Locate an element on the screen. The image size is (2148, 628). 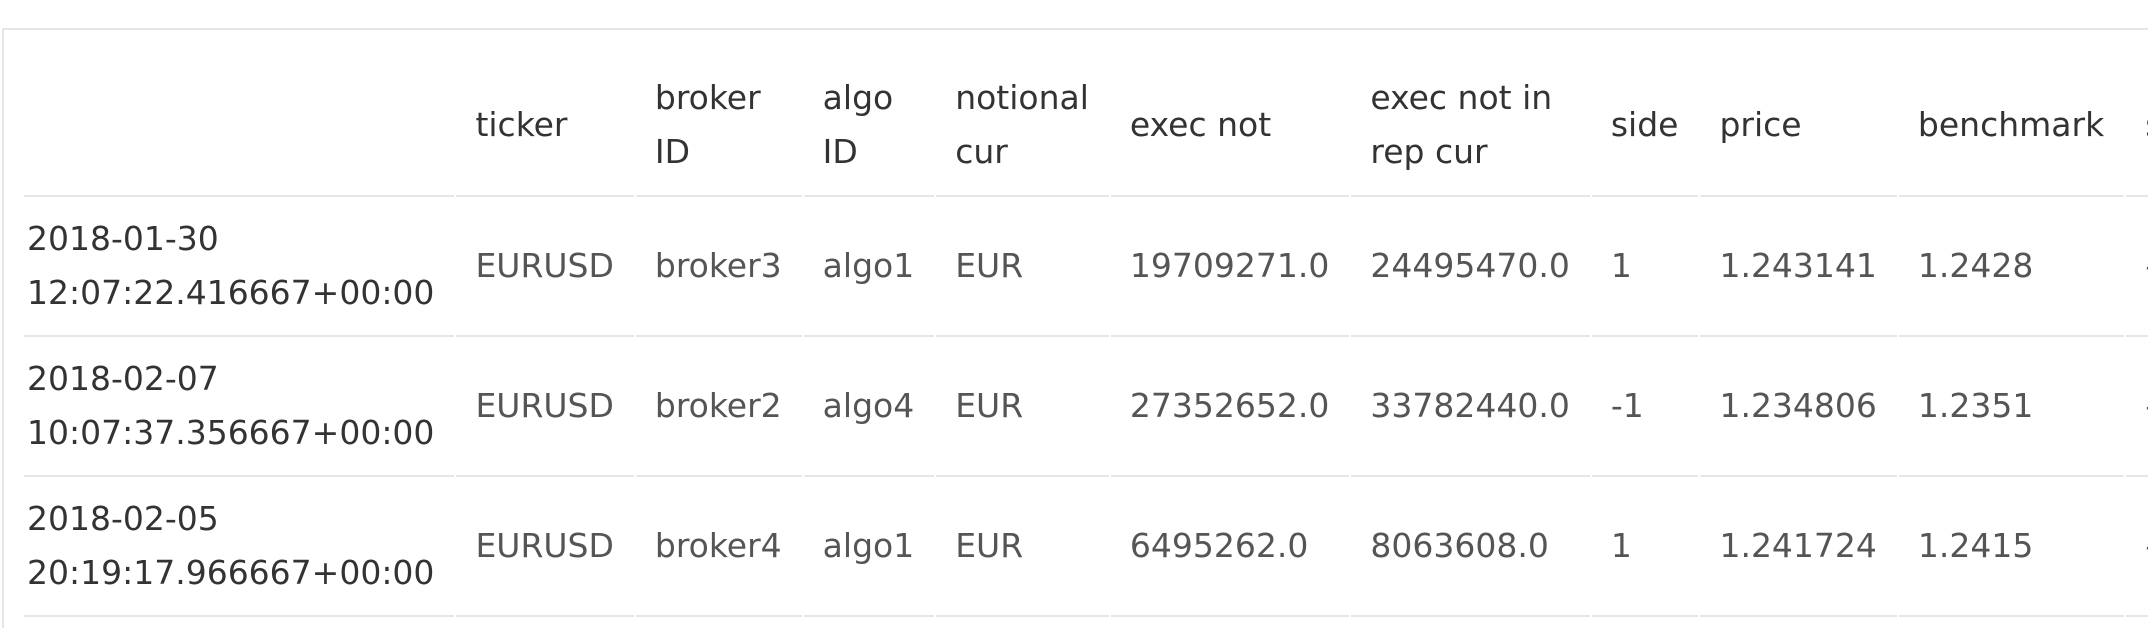
index-time: 20:19:17.966667+00:00 is located at coordinates (231, 572).